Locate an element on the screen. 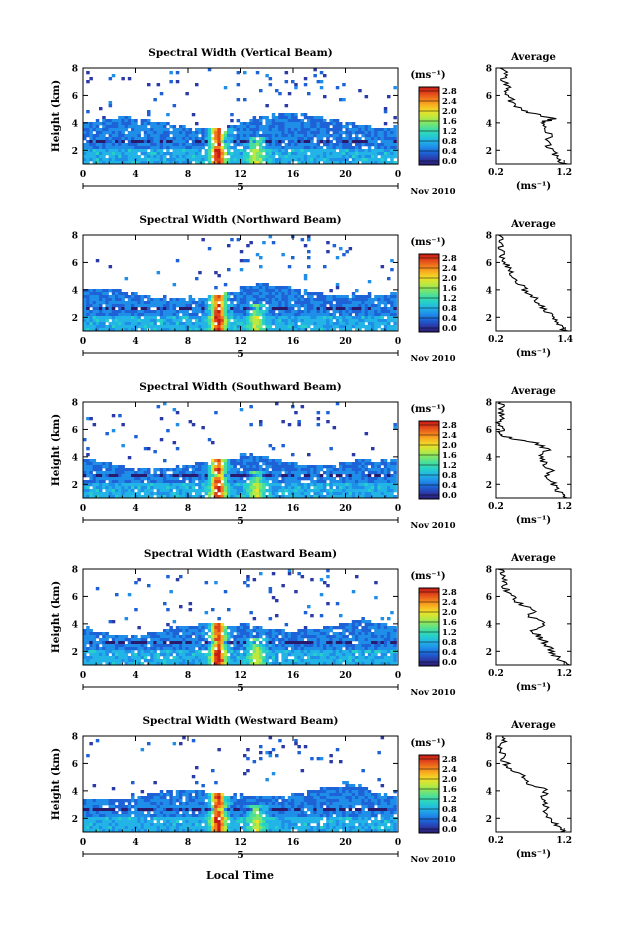 The image size is (618, 929). y-axis-label: Height (km) is located at coordinates (56, 116).